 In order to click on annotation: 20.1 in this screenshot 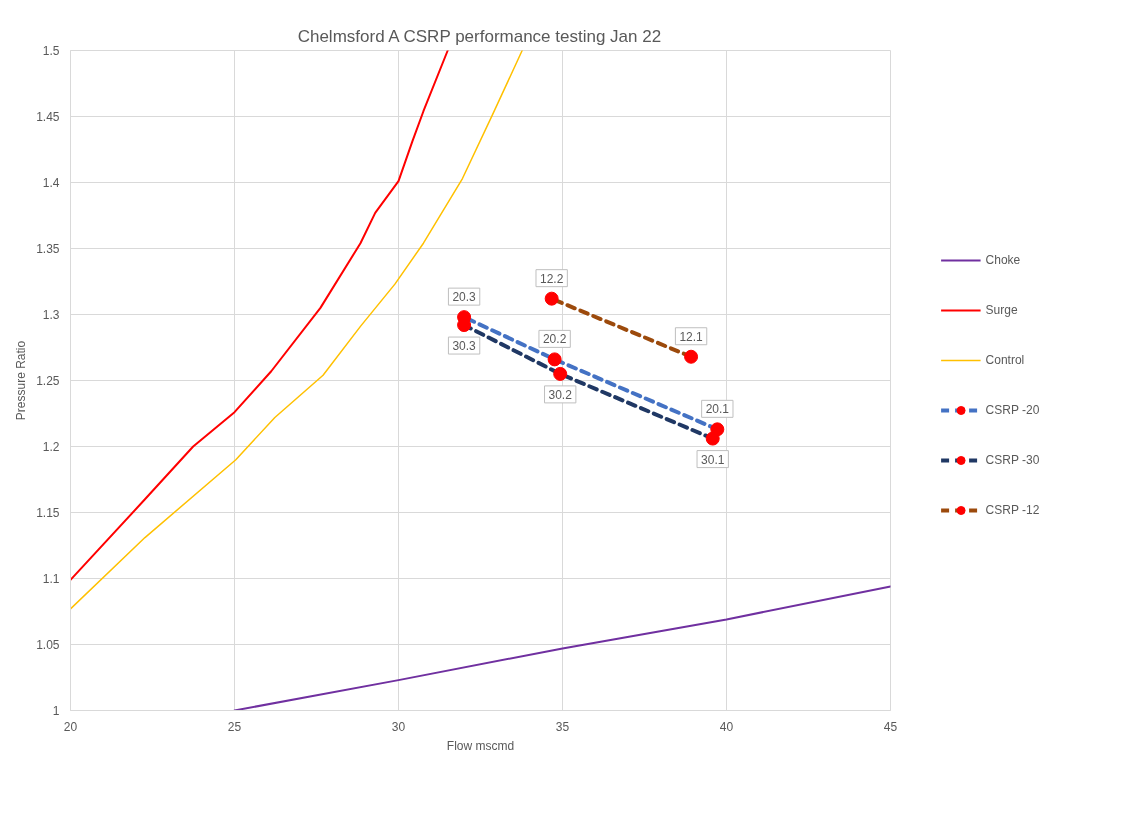, I will do `click(717, 409)`.